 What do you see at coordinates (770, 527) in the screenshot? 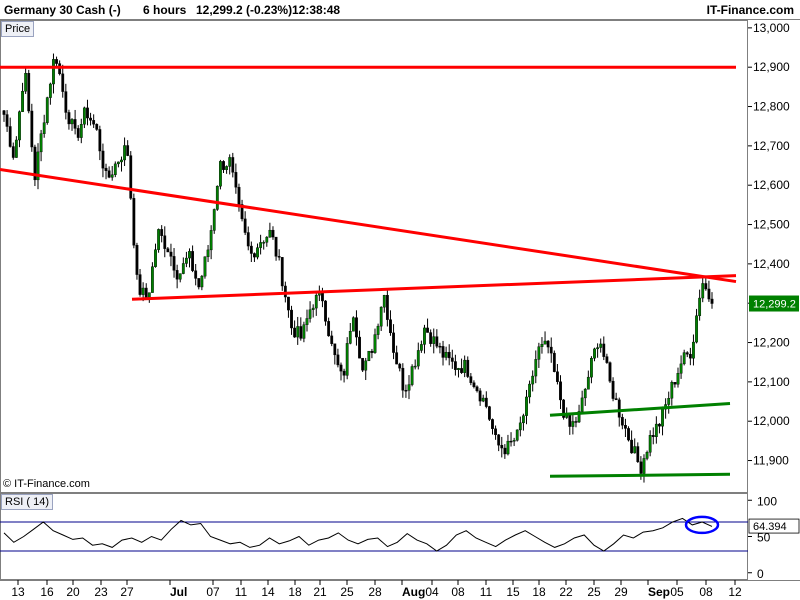
I see `rsi-last-value-label: 64.394` at bounding box center [770, 527].